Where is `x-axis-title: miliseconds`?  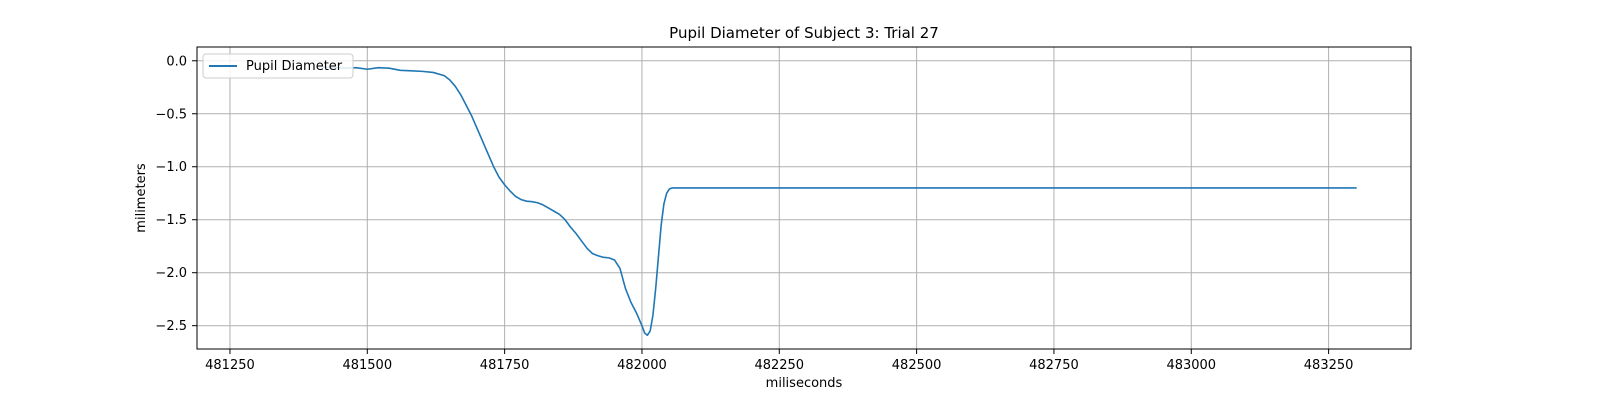
x-axis-title: miliseconds is located at coordinates (804, 383).